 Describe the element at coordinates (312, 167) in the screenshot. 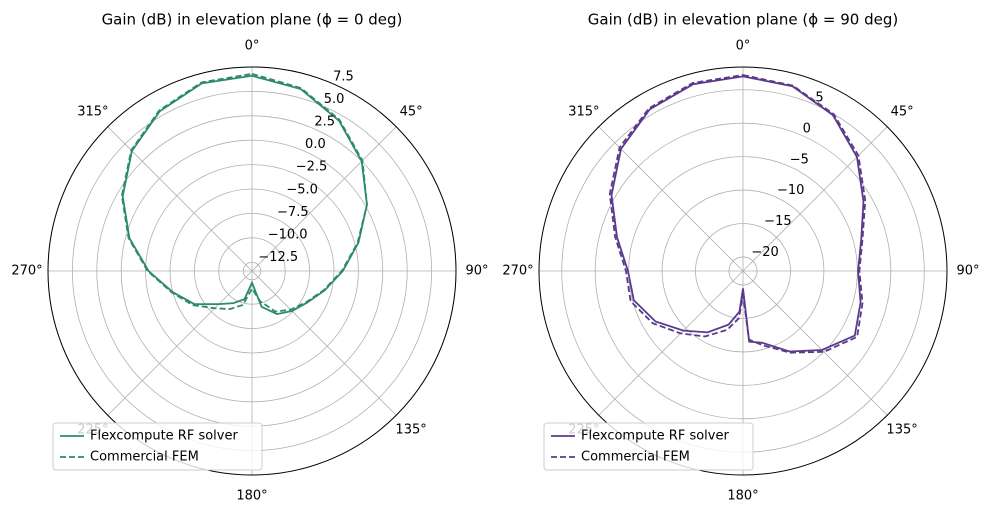

I see `r-tick-label: −2.5` at that location.